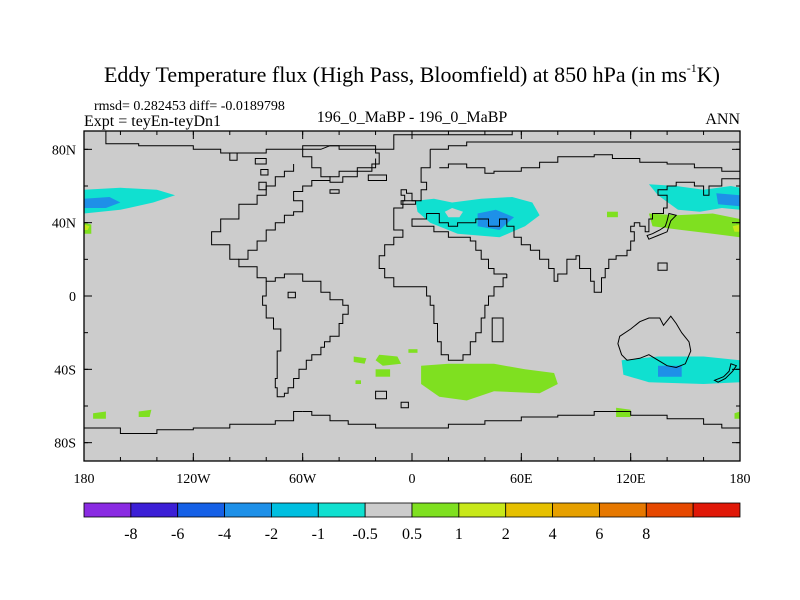 This screenshot has height=600, width=800. Describe the element at coordinates (412, 479) in the screenshot. I see `x-tick-label-3: 0` at that location.